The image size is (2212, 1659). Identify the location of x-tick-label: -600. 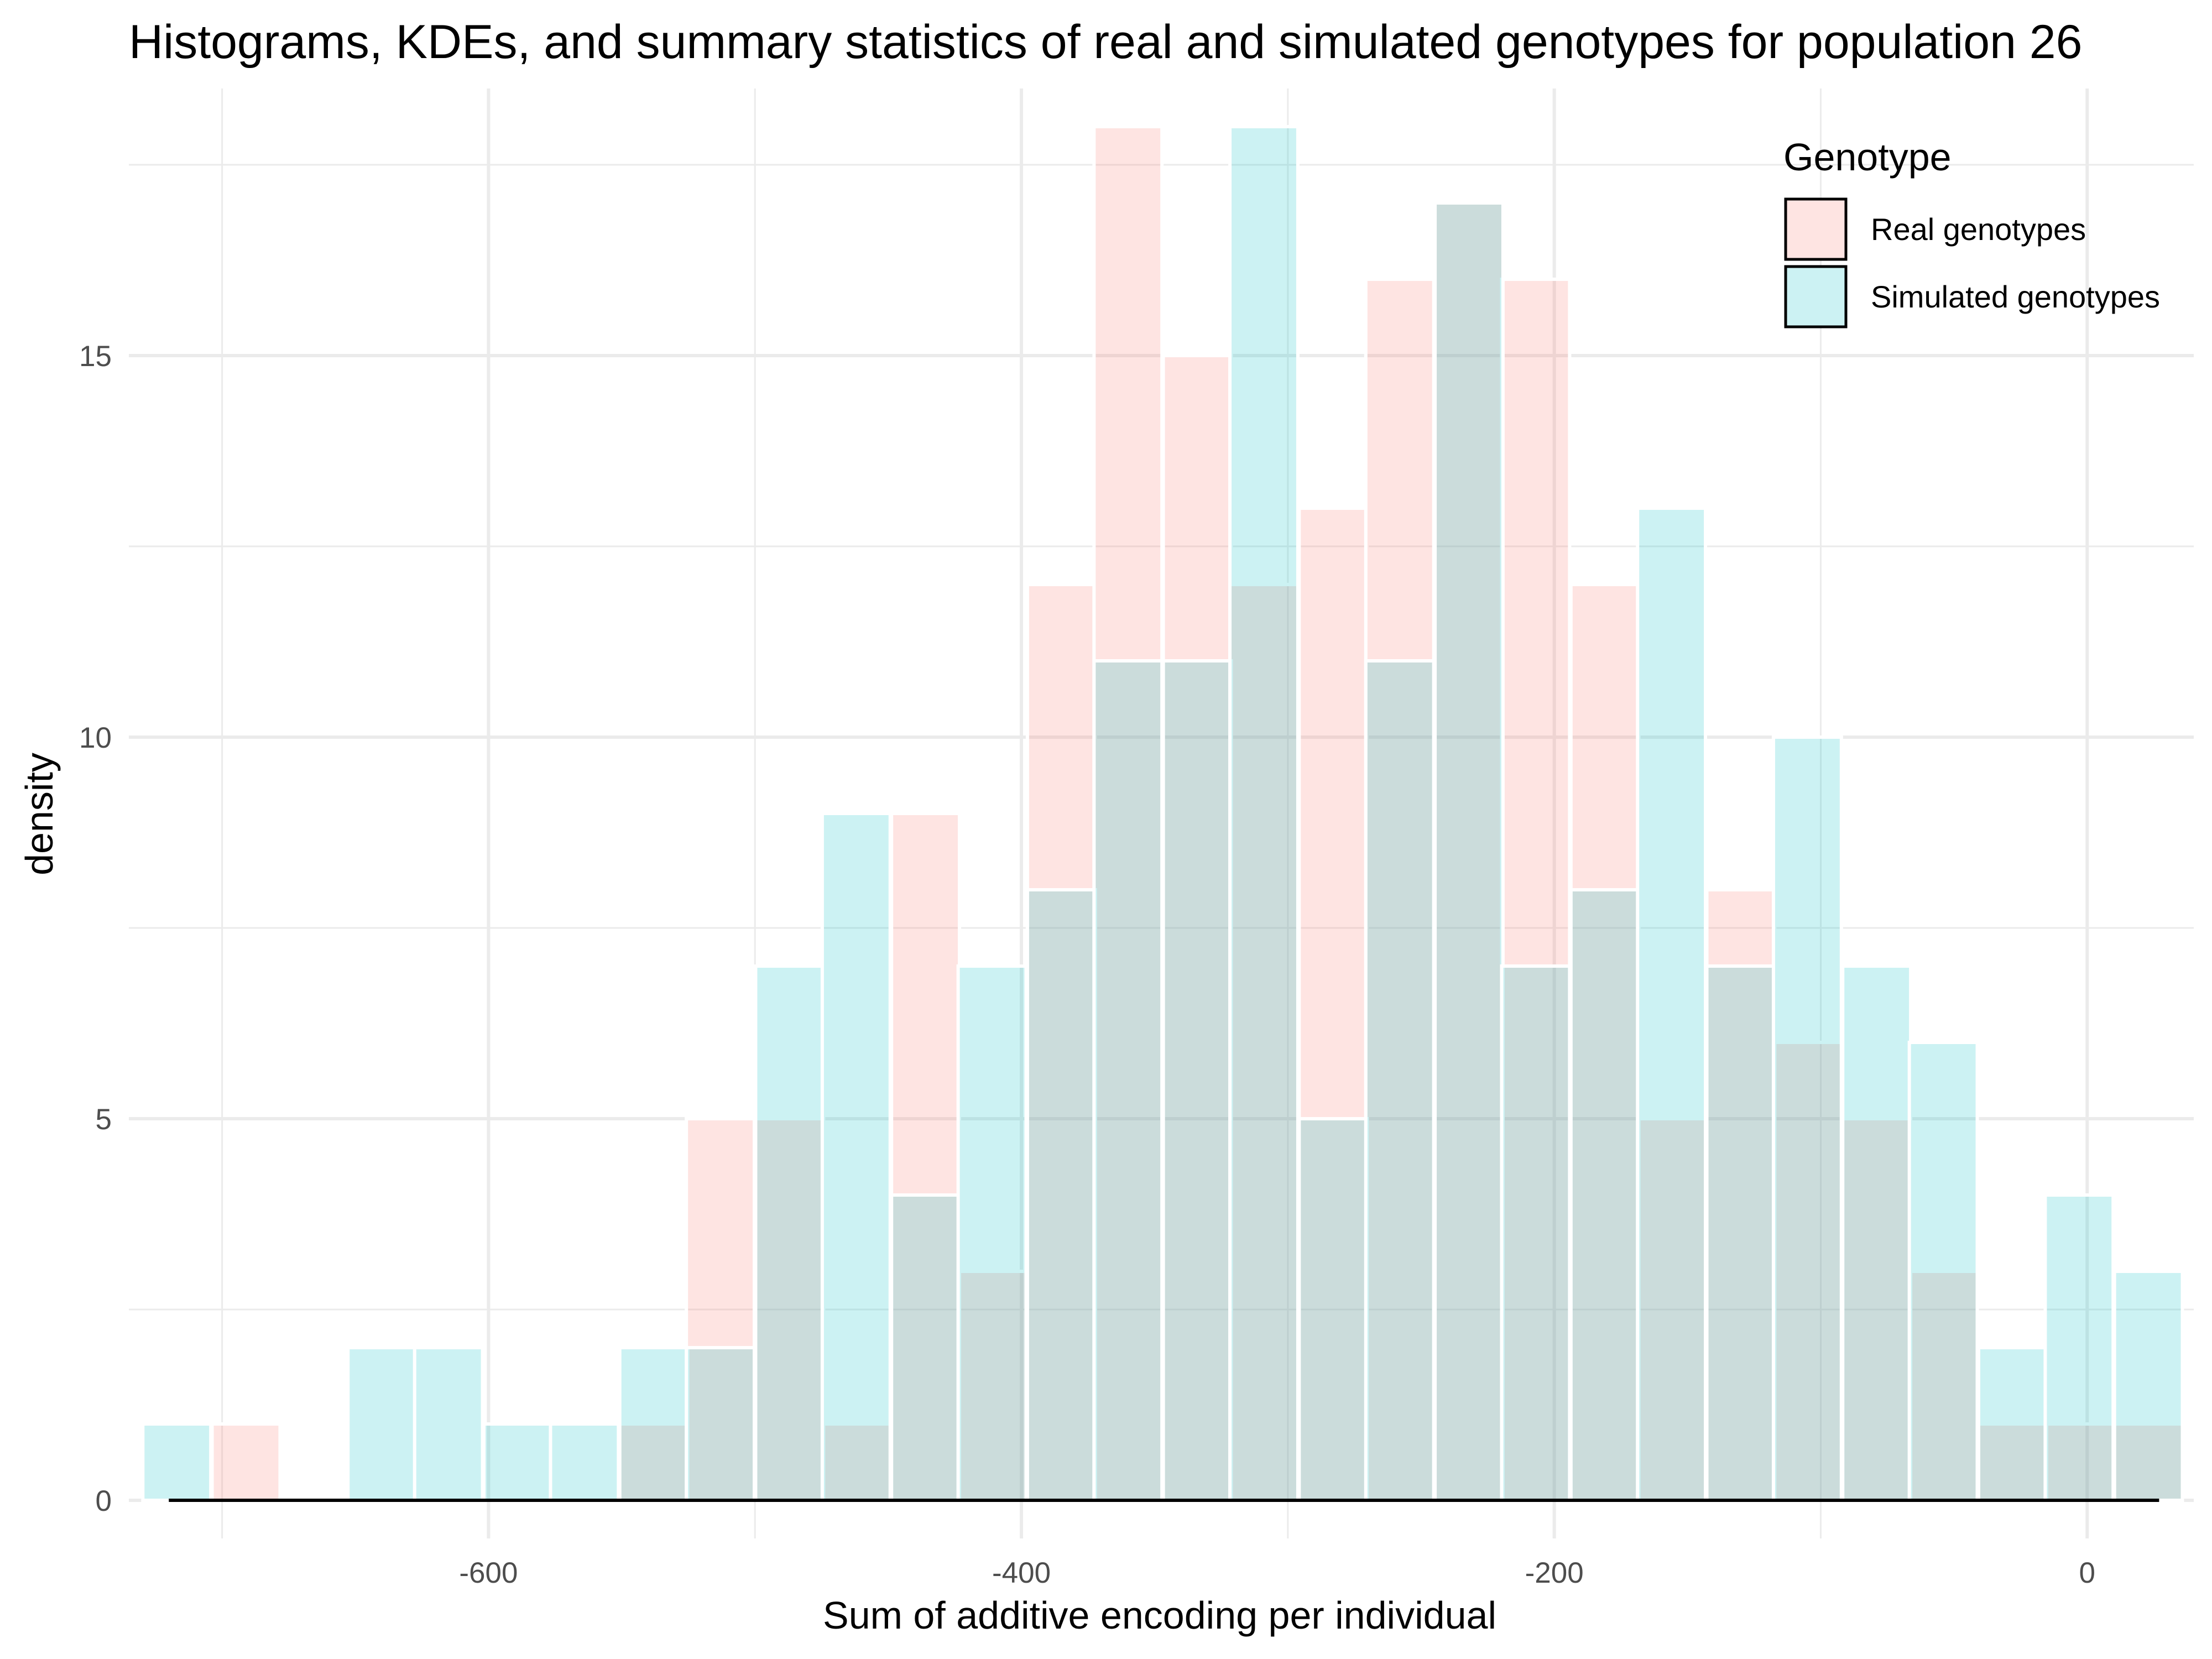
(489, 1573).